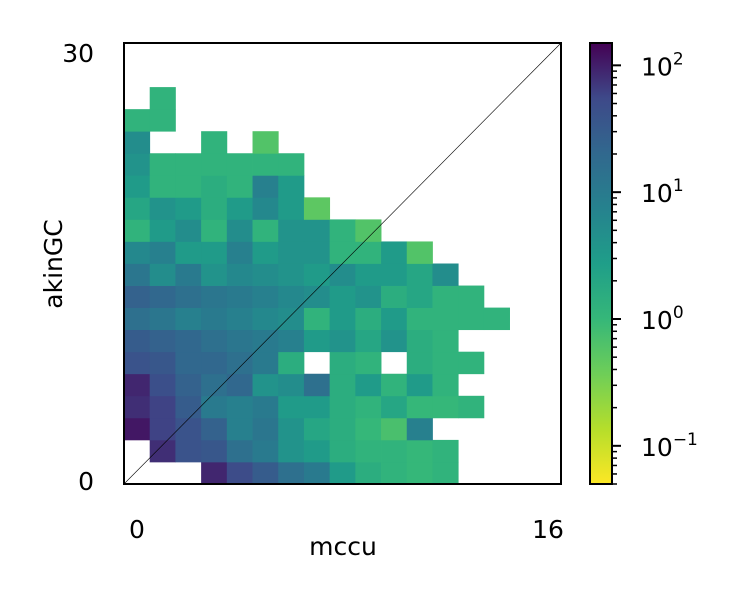 This screenshot has height=600, width=750. I want to click on x-axis-label: mccu, so click(343, 546).